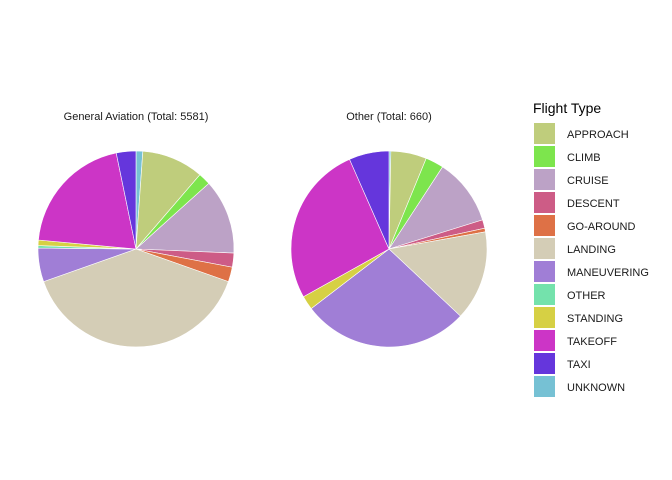 This screenshot has height=480, width=672. I want to click on pie-general-aviation, so click(136, 249).